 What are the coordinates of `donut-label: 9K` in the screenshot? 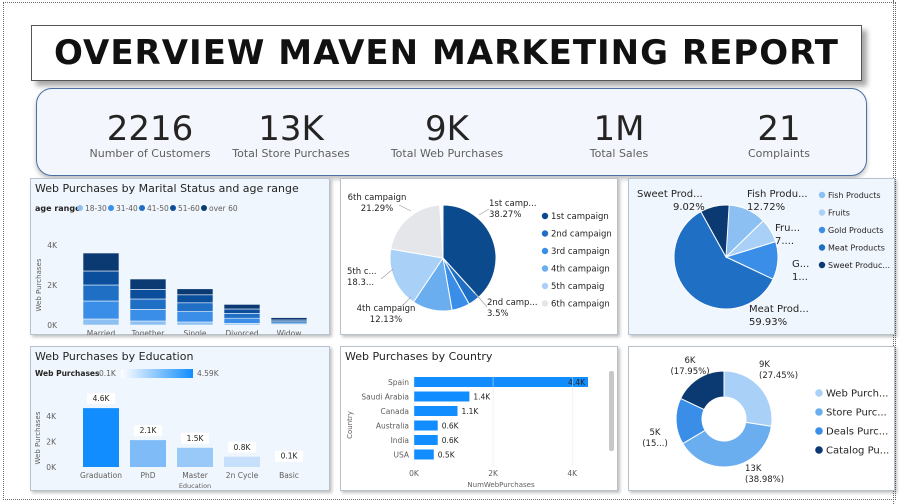 It's located at (764, 365).